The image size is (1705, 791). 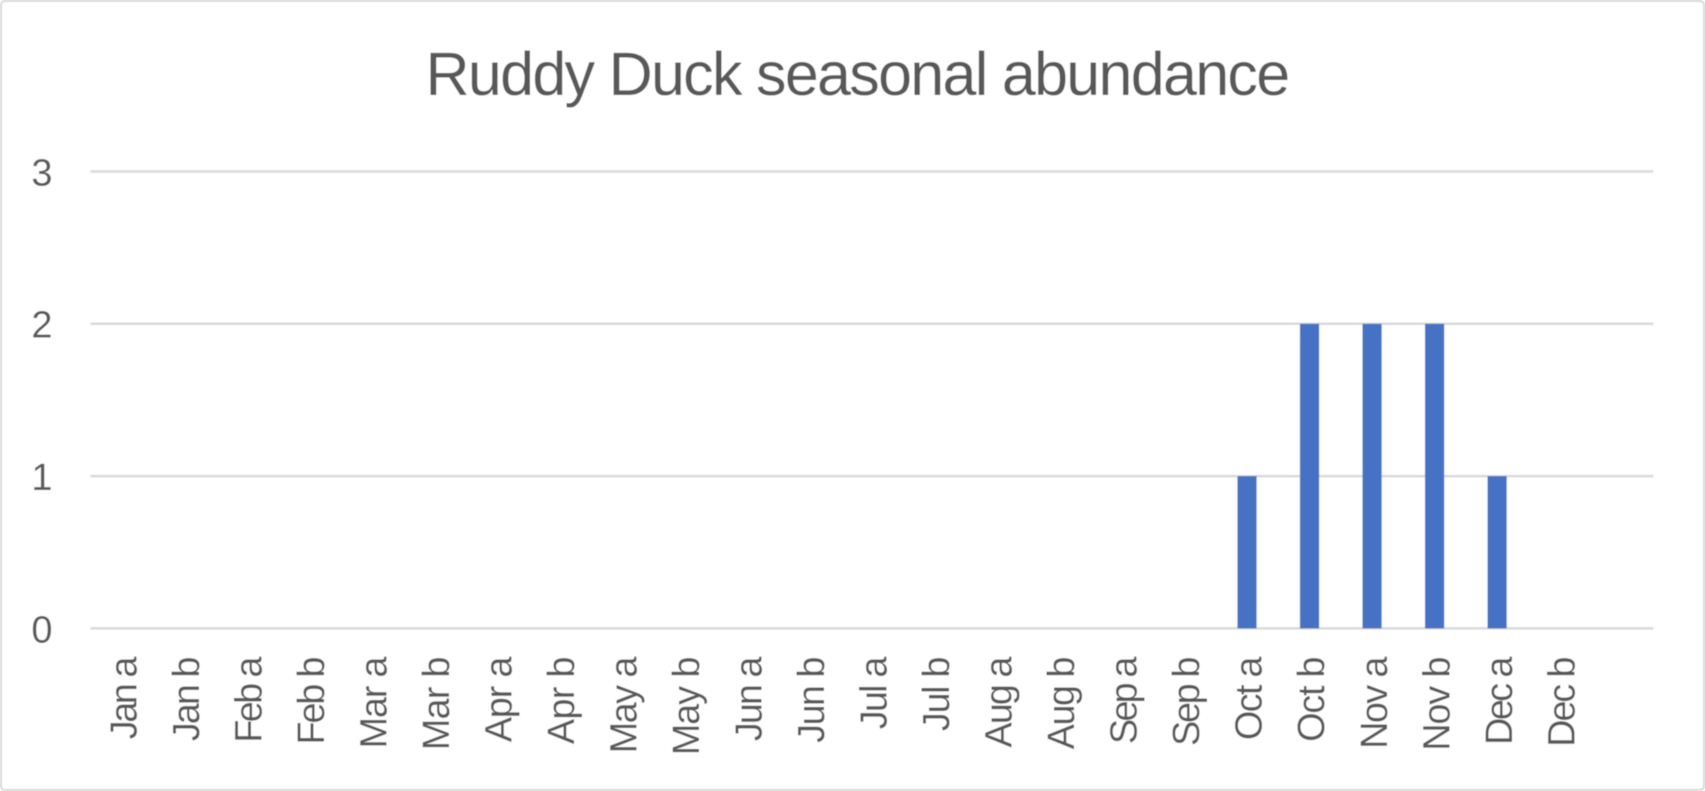 What do you see at coordinates (312, 701) in the screenshot?
I see `svg-text: Feb b` at bounding box center [312, 701].